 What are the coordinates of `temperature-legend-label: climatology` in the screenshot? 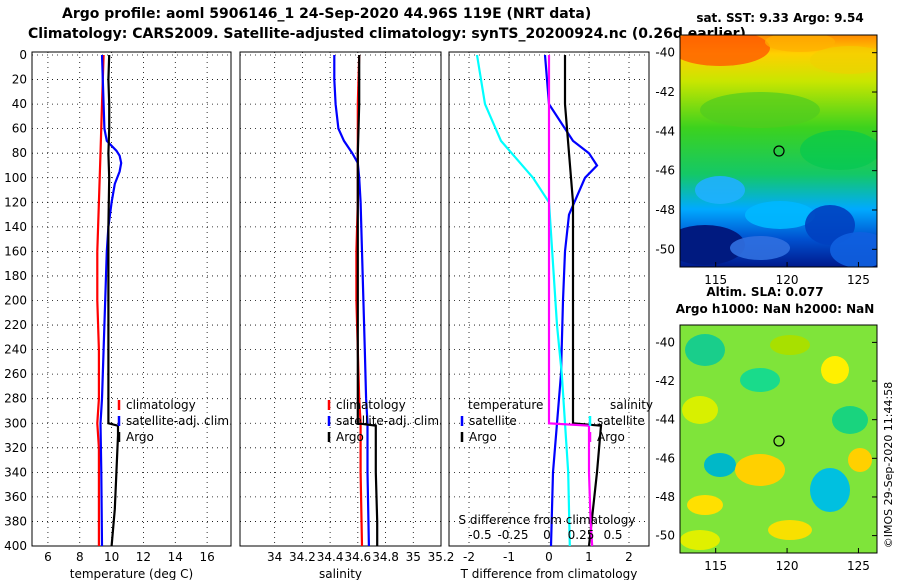 It's located at (161, 405).